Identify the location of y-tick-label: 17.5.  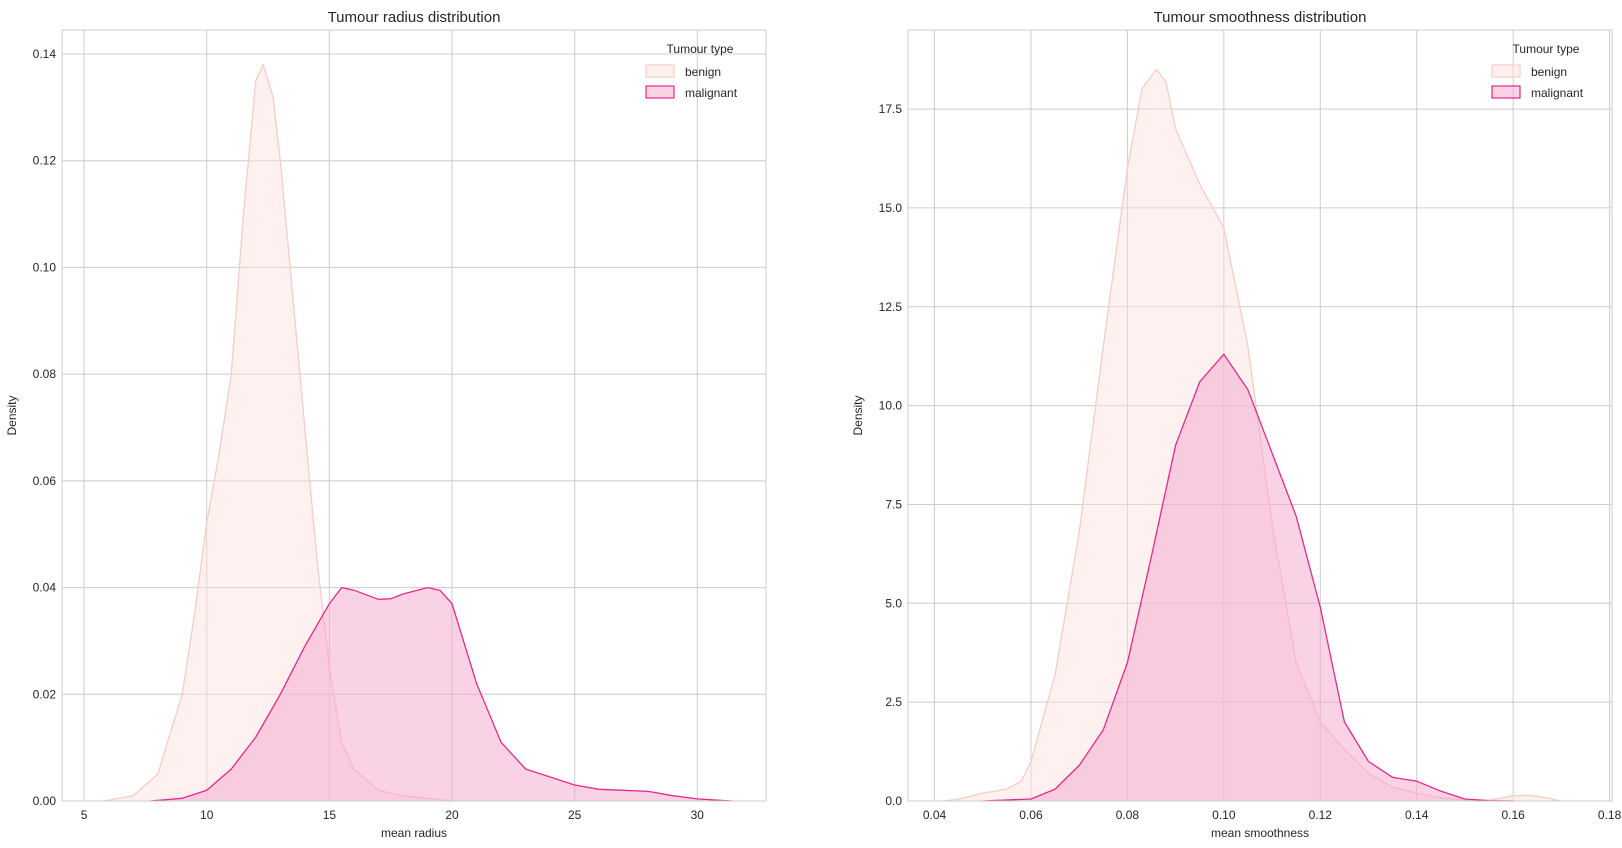
(891, 109).